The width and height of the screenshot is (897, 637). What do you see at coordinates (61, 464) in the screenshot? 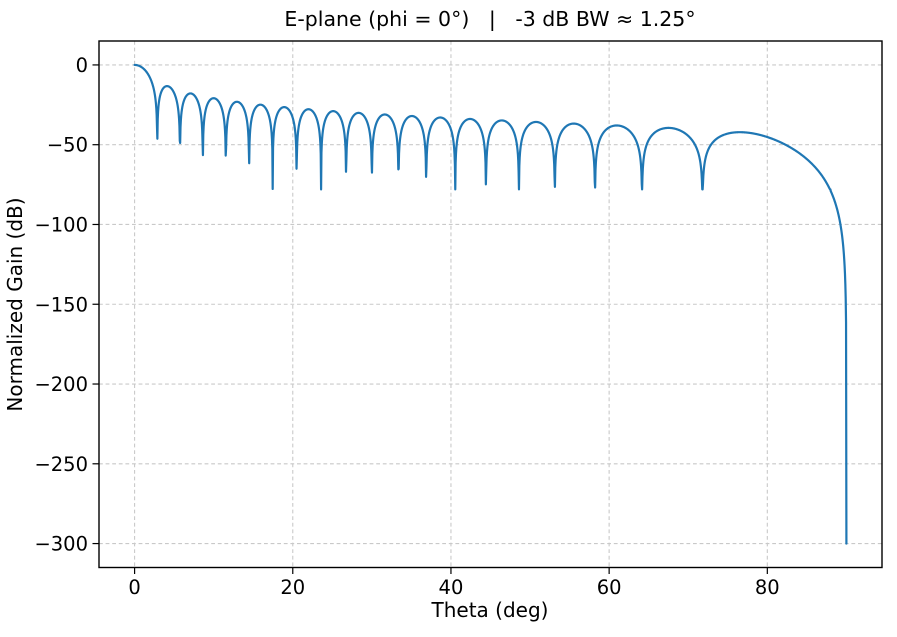
I see `y-tick-label: −250` at bounding box center [61, 464].